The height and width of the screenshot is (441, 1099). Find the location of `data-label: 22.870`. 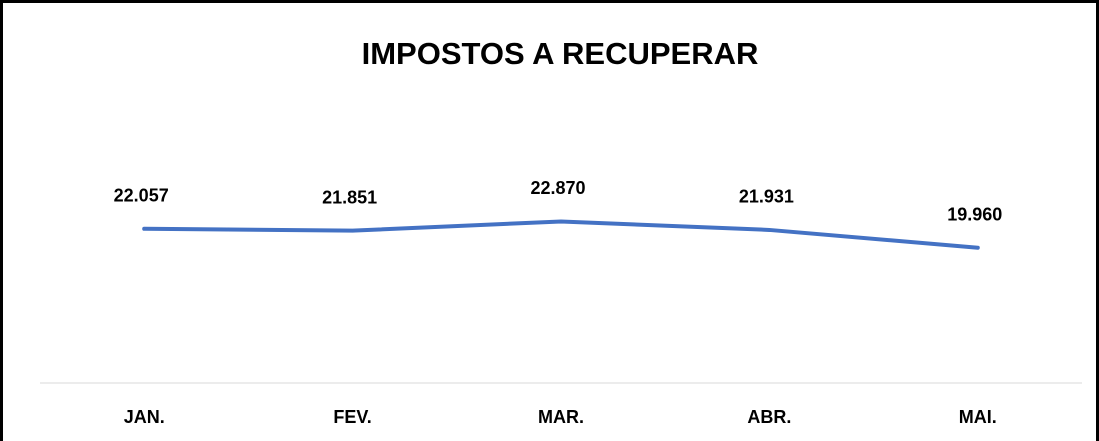

data-label: 22.870 is located at coordinates (557, 188).